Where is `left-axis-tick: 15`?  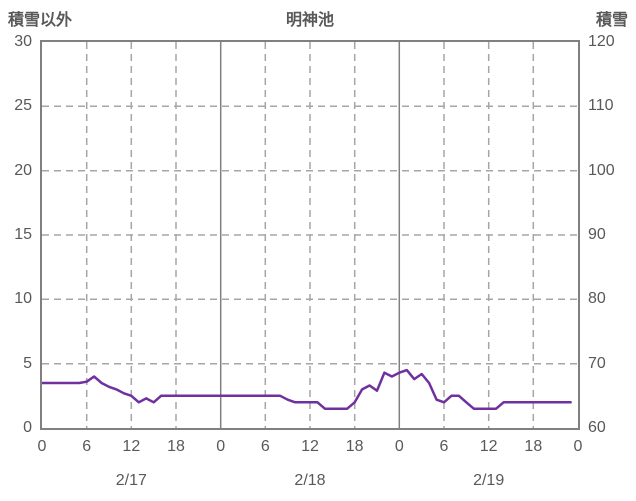
left-axis-tick: 15 is located at coordinates (23, 234).